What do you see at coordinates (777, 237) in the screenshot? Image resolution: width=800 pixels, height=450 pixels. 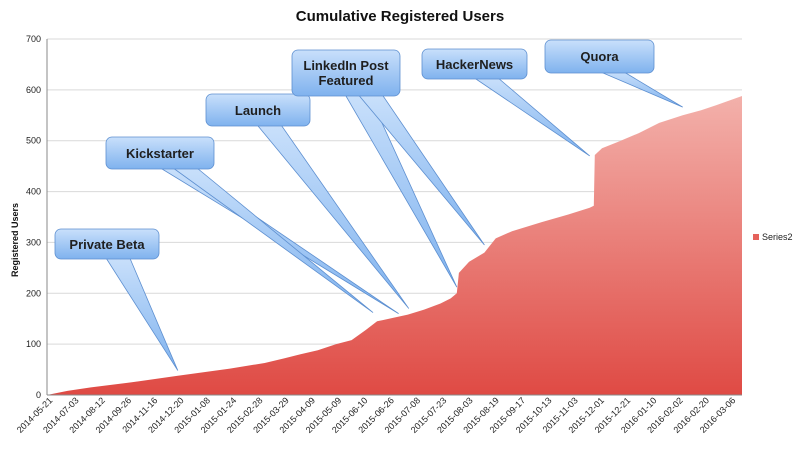 I see `legend-label-series2: Series2` at bounding box center [777, 237].